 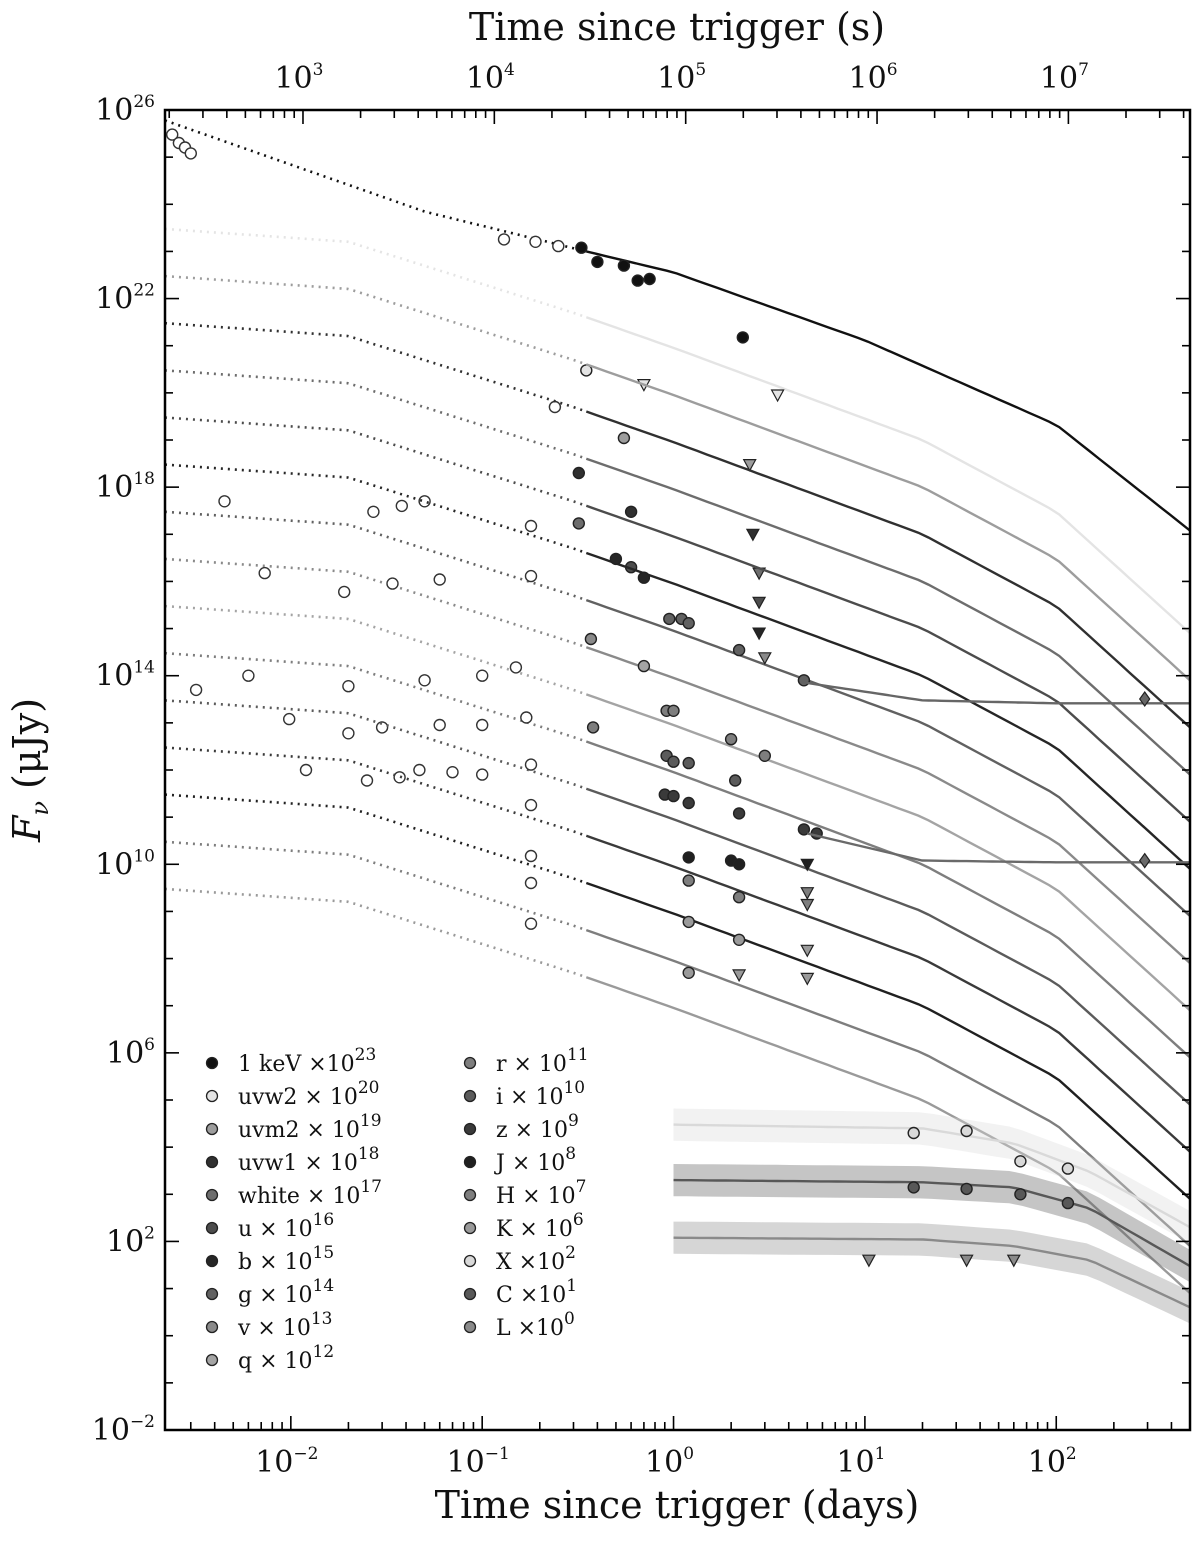 What do you see at coordinates (324, 1352) in the screenshot?
I see `legend-label-exp-q: 12` at bounding box center [324, 1352].